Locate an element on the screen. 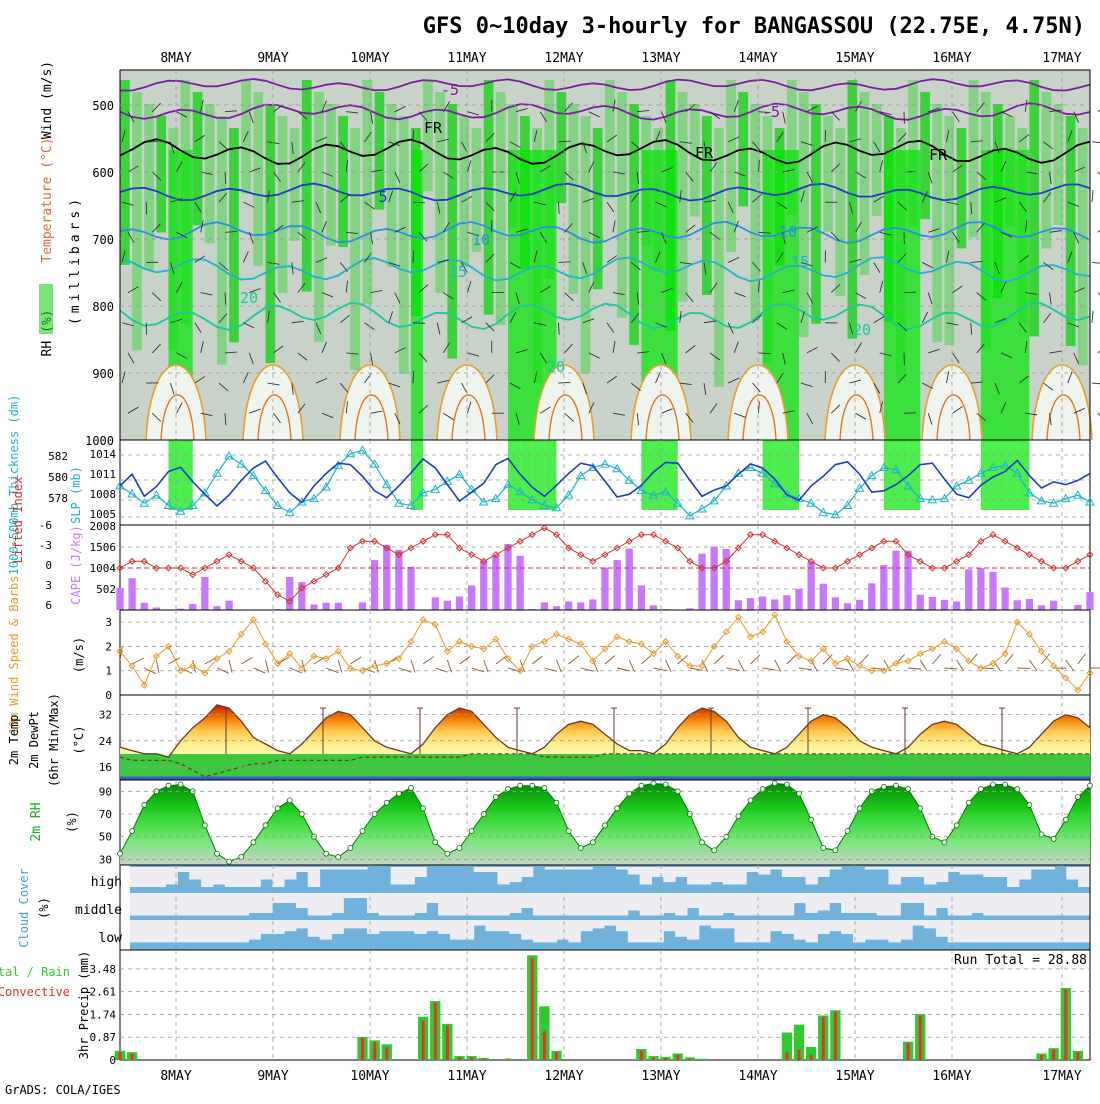  pressure-tick: 500 is located at coordinates (103, 106).